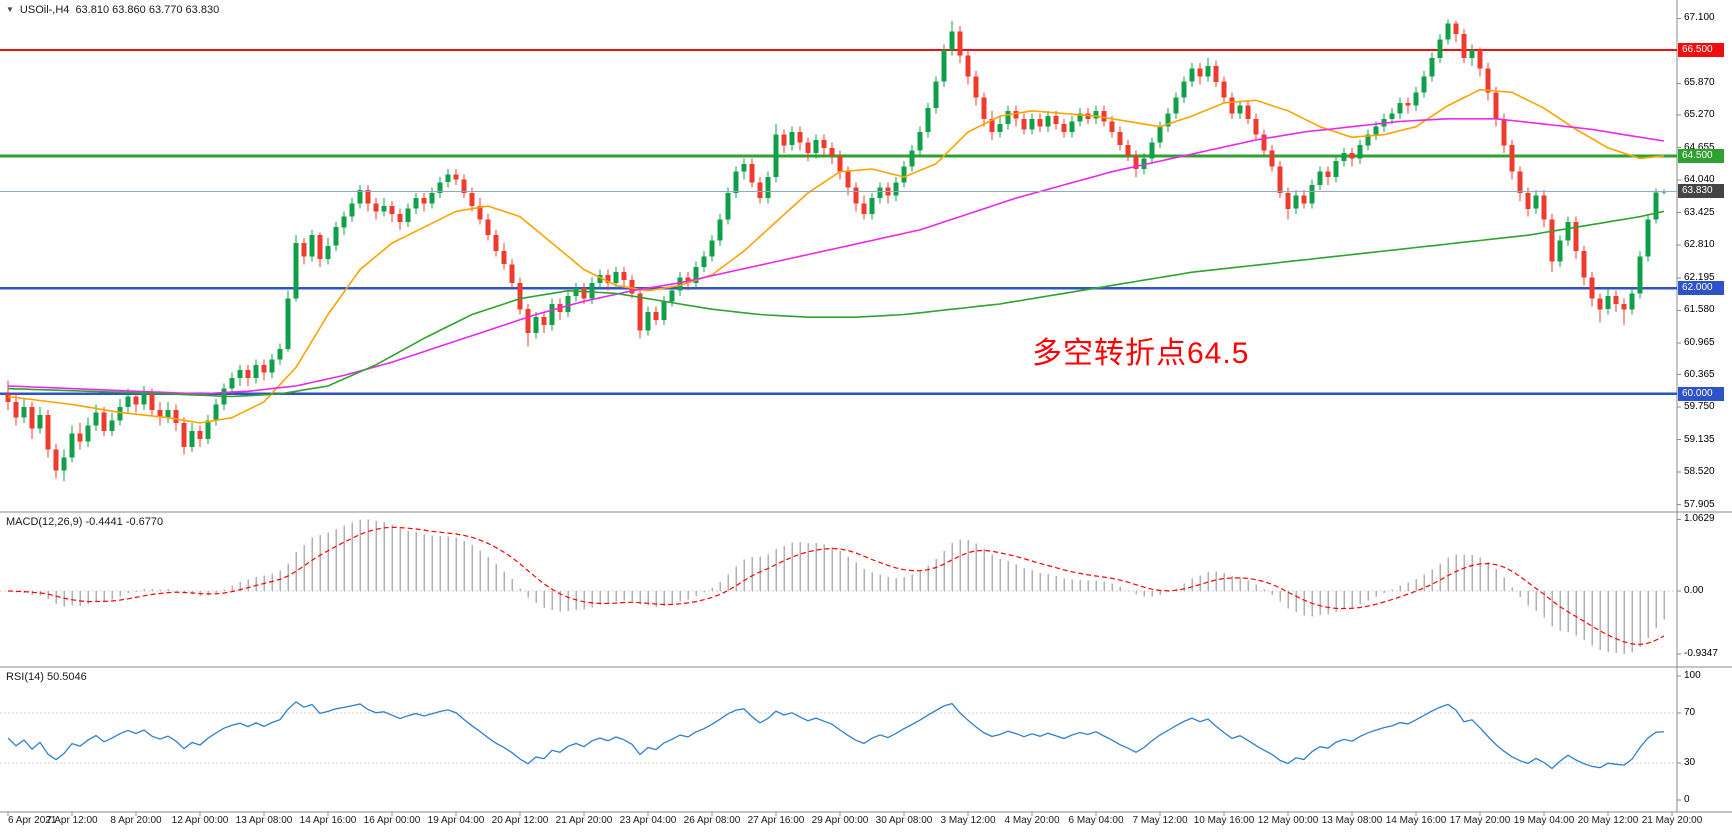  I want to click on price-tick-label: 59.135, so click(1699, 439).